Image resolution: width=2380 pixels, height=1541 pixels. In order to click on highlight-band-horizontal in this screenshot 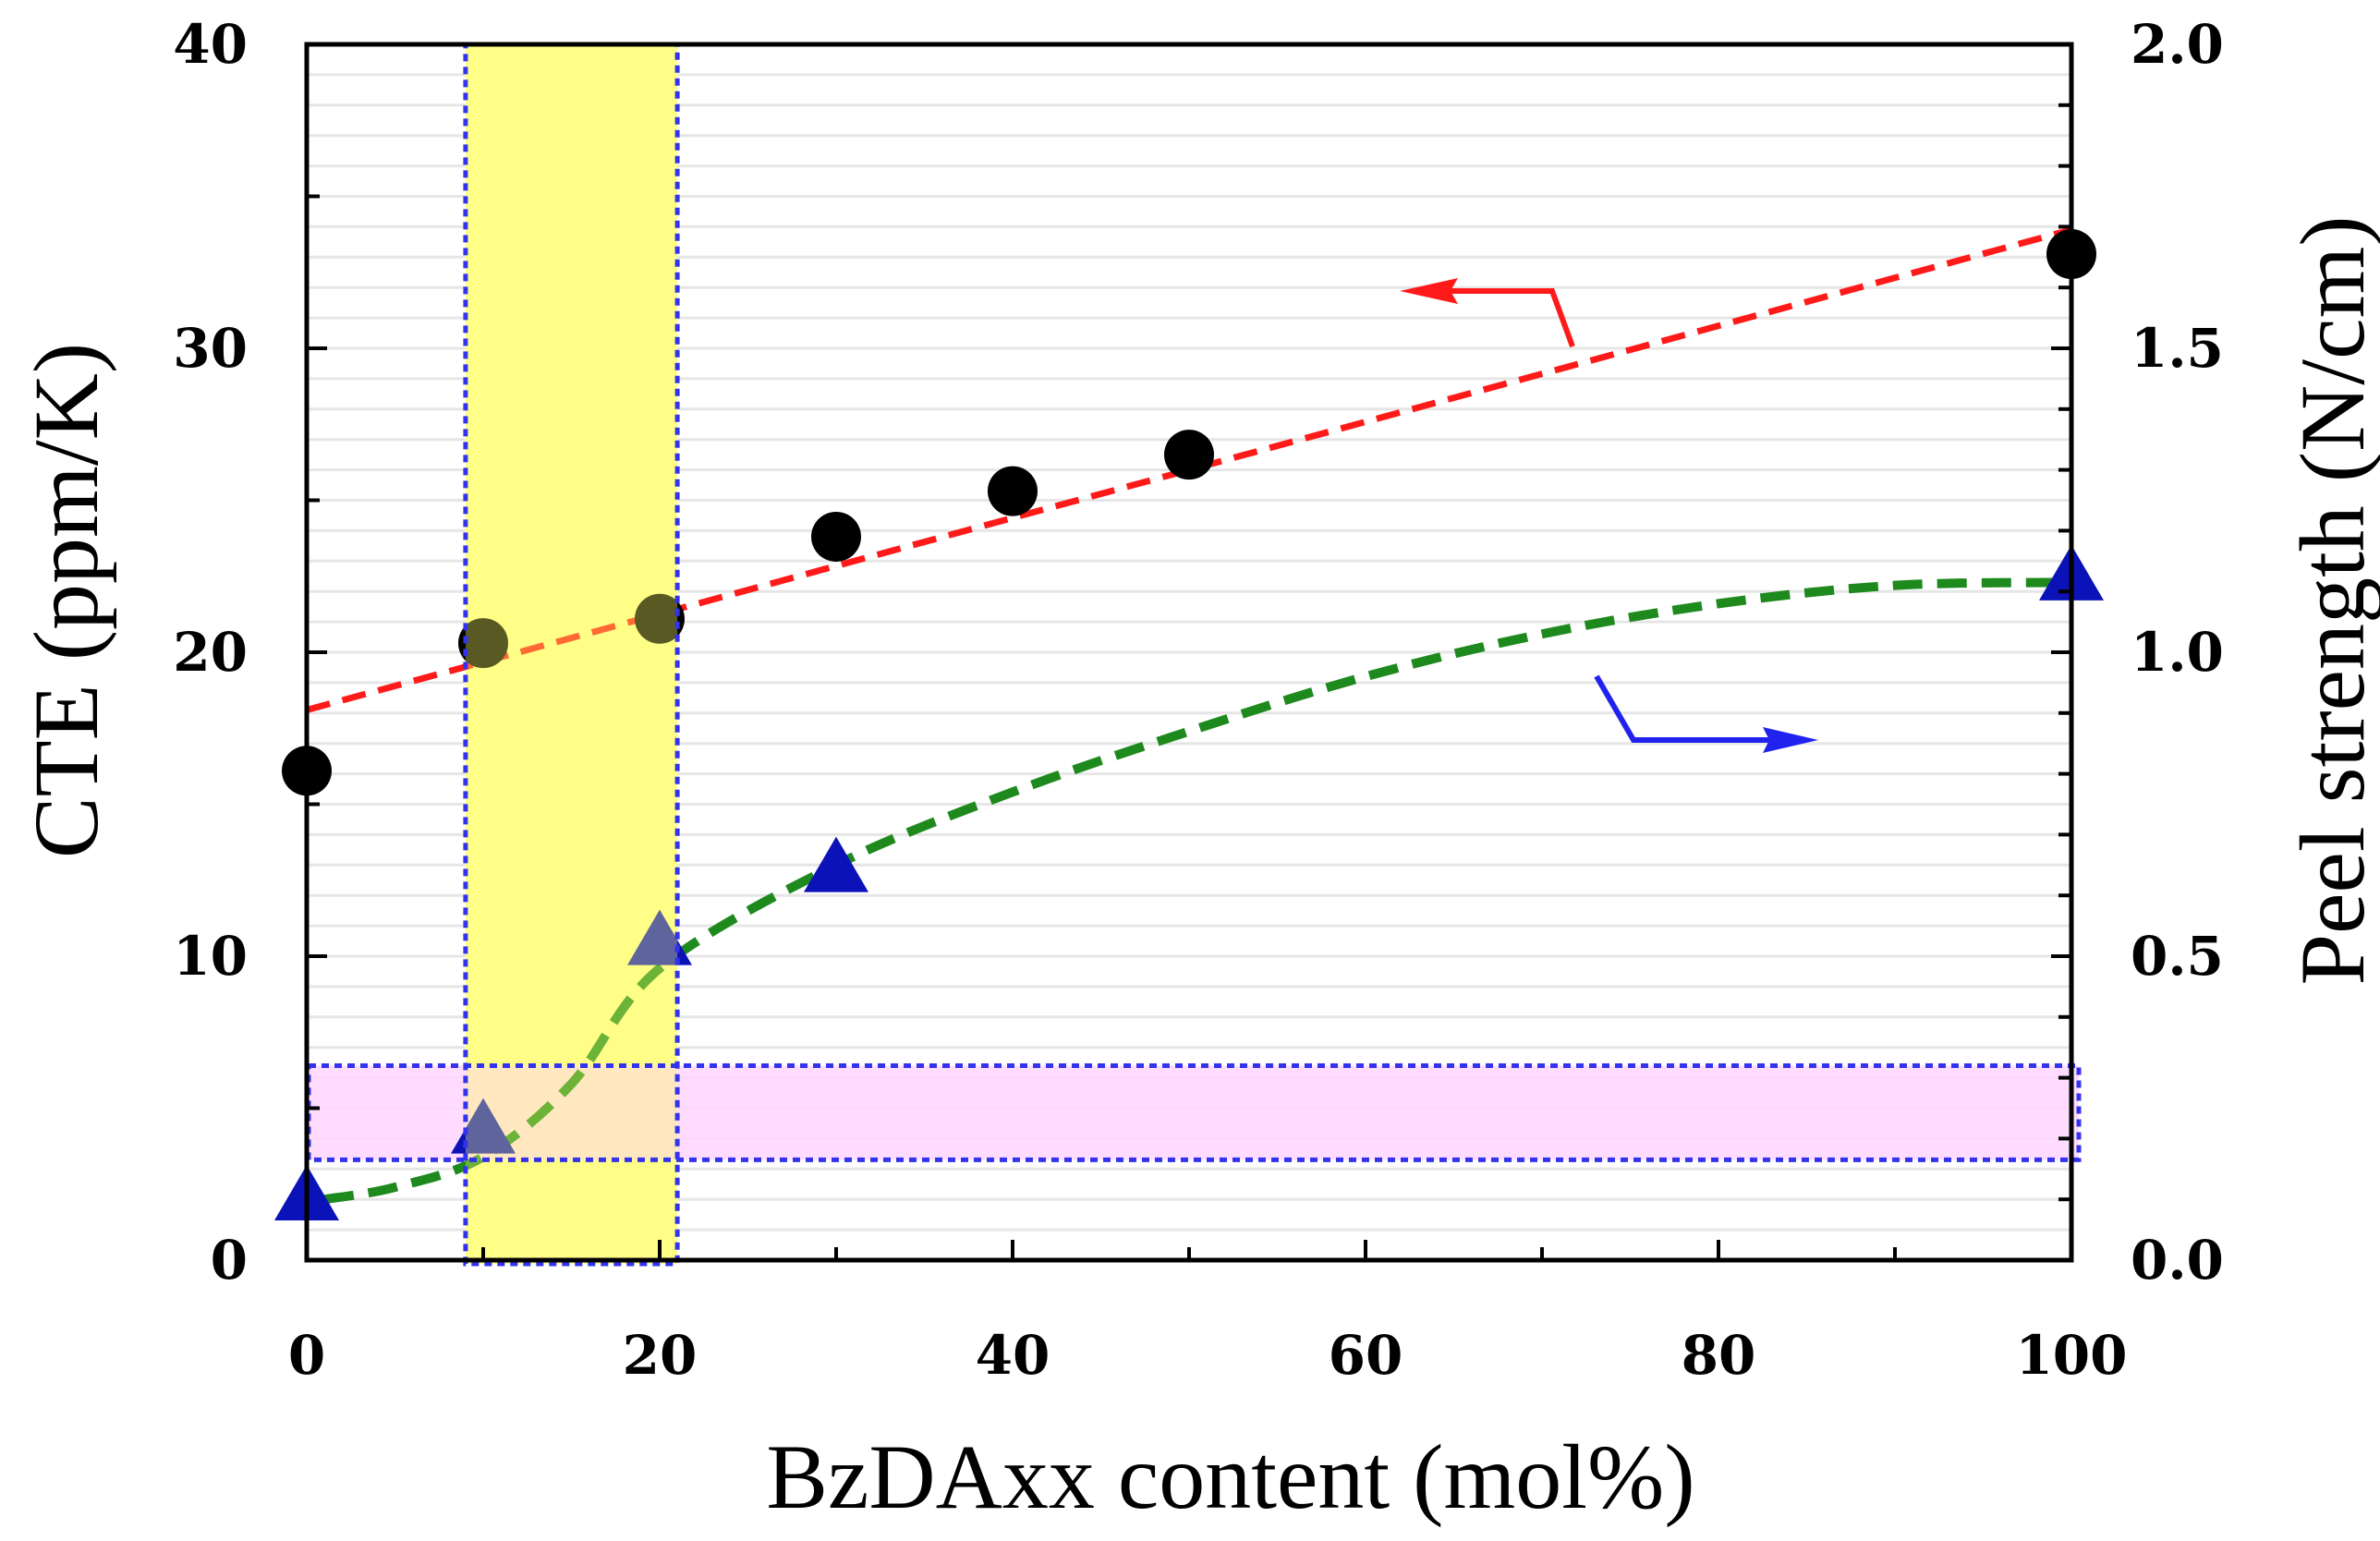, I will do `click(1194, 1113)`.